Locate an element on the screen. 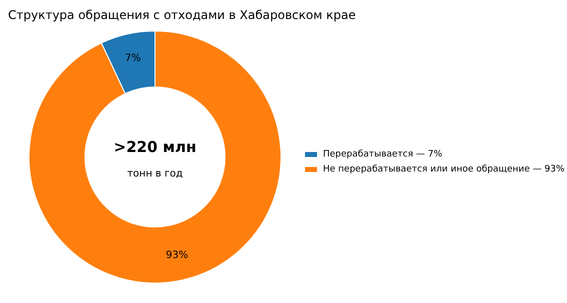 The width and height of the screenshot is (567, 303). chart-title: Структура обращения с отходами в Хабаровском крае is located at coordinates (182, 15).